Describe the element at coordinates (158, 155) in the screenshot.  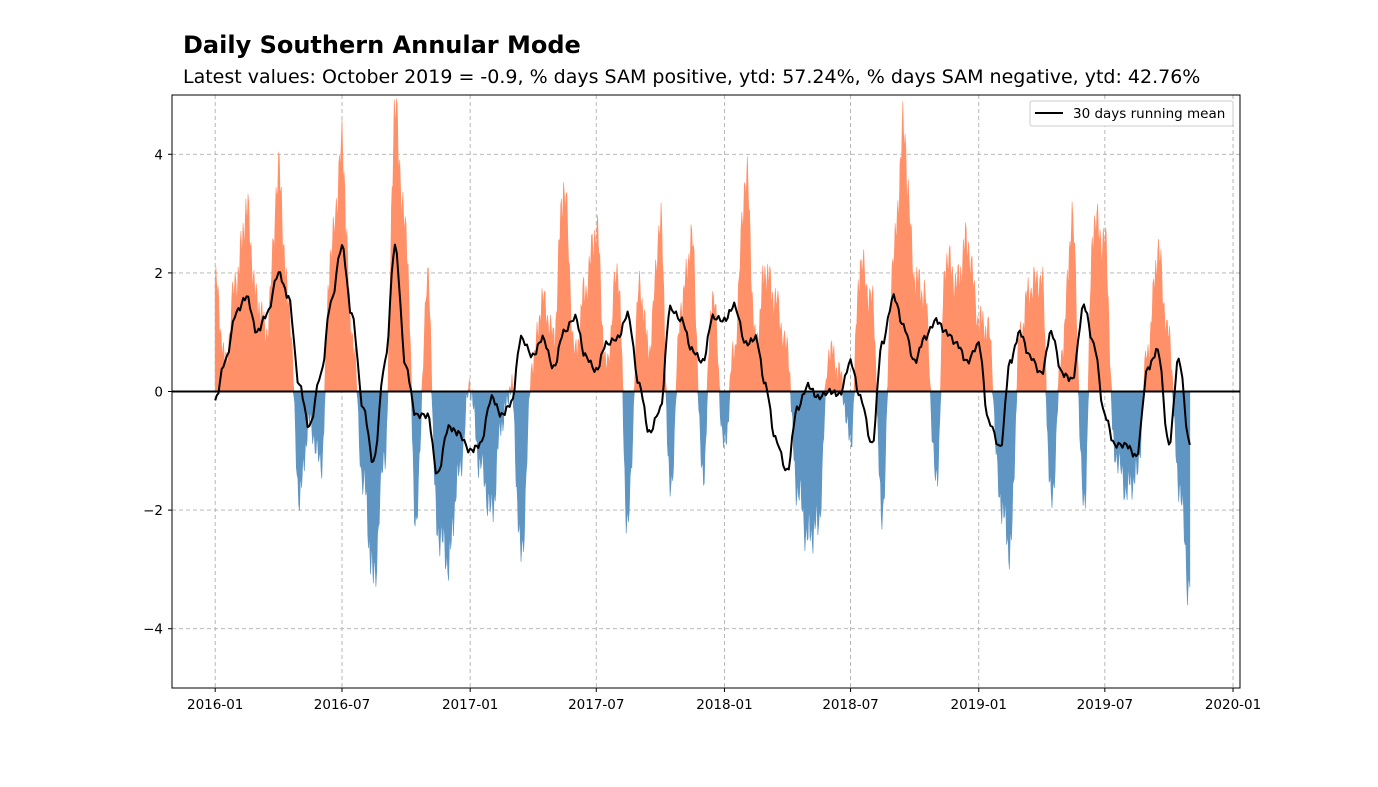
I see `y-tick-label: 4` at that location.